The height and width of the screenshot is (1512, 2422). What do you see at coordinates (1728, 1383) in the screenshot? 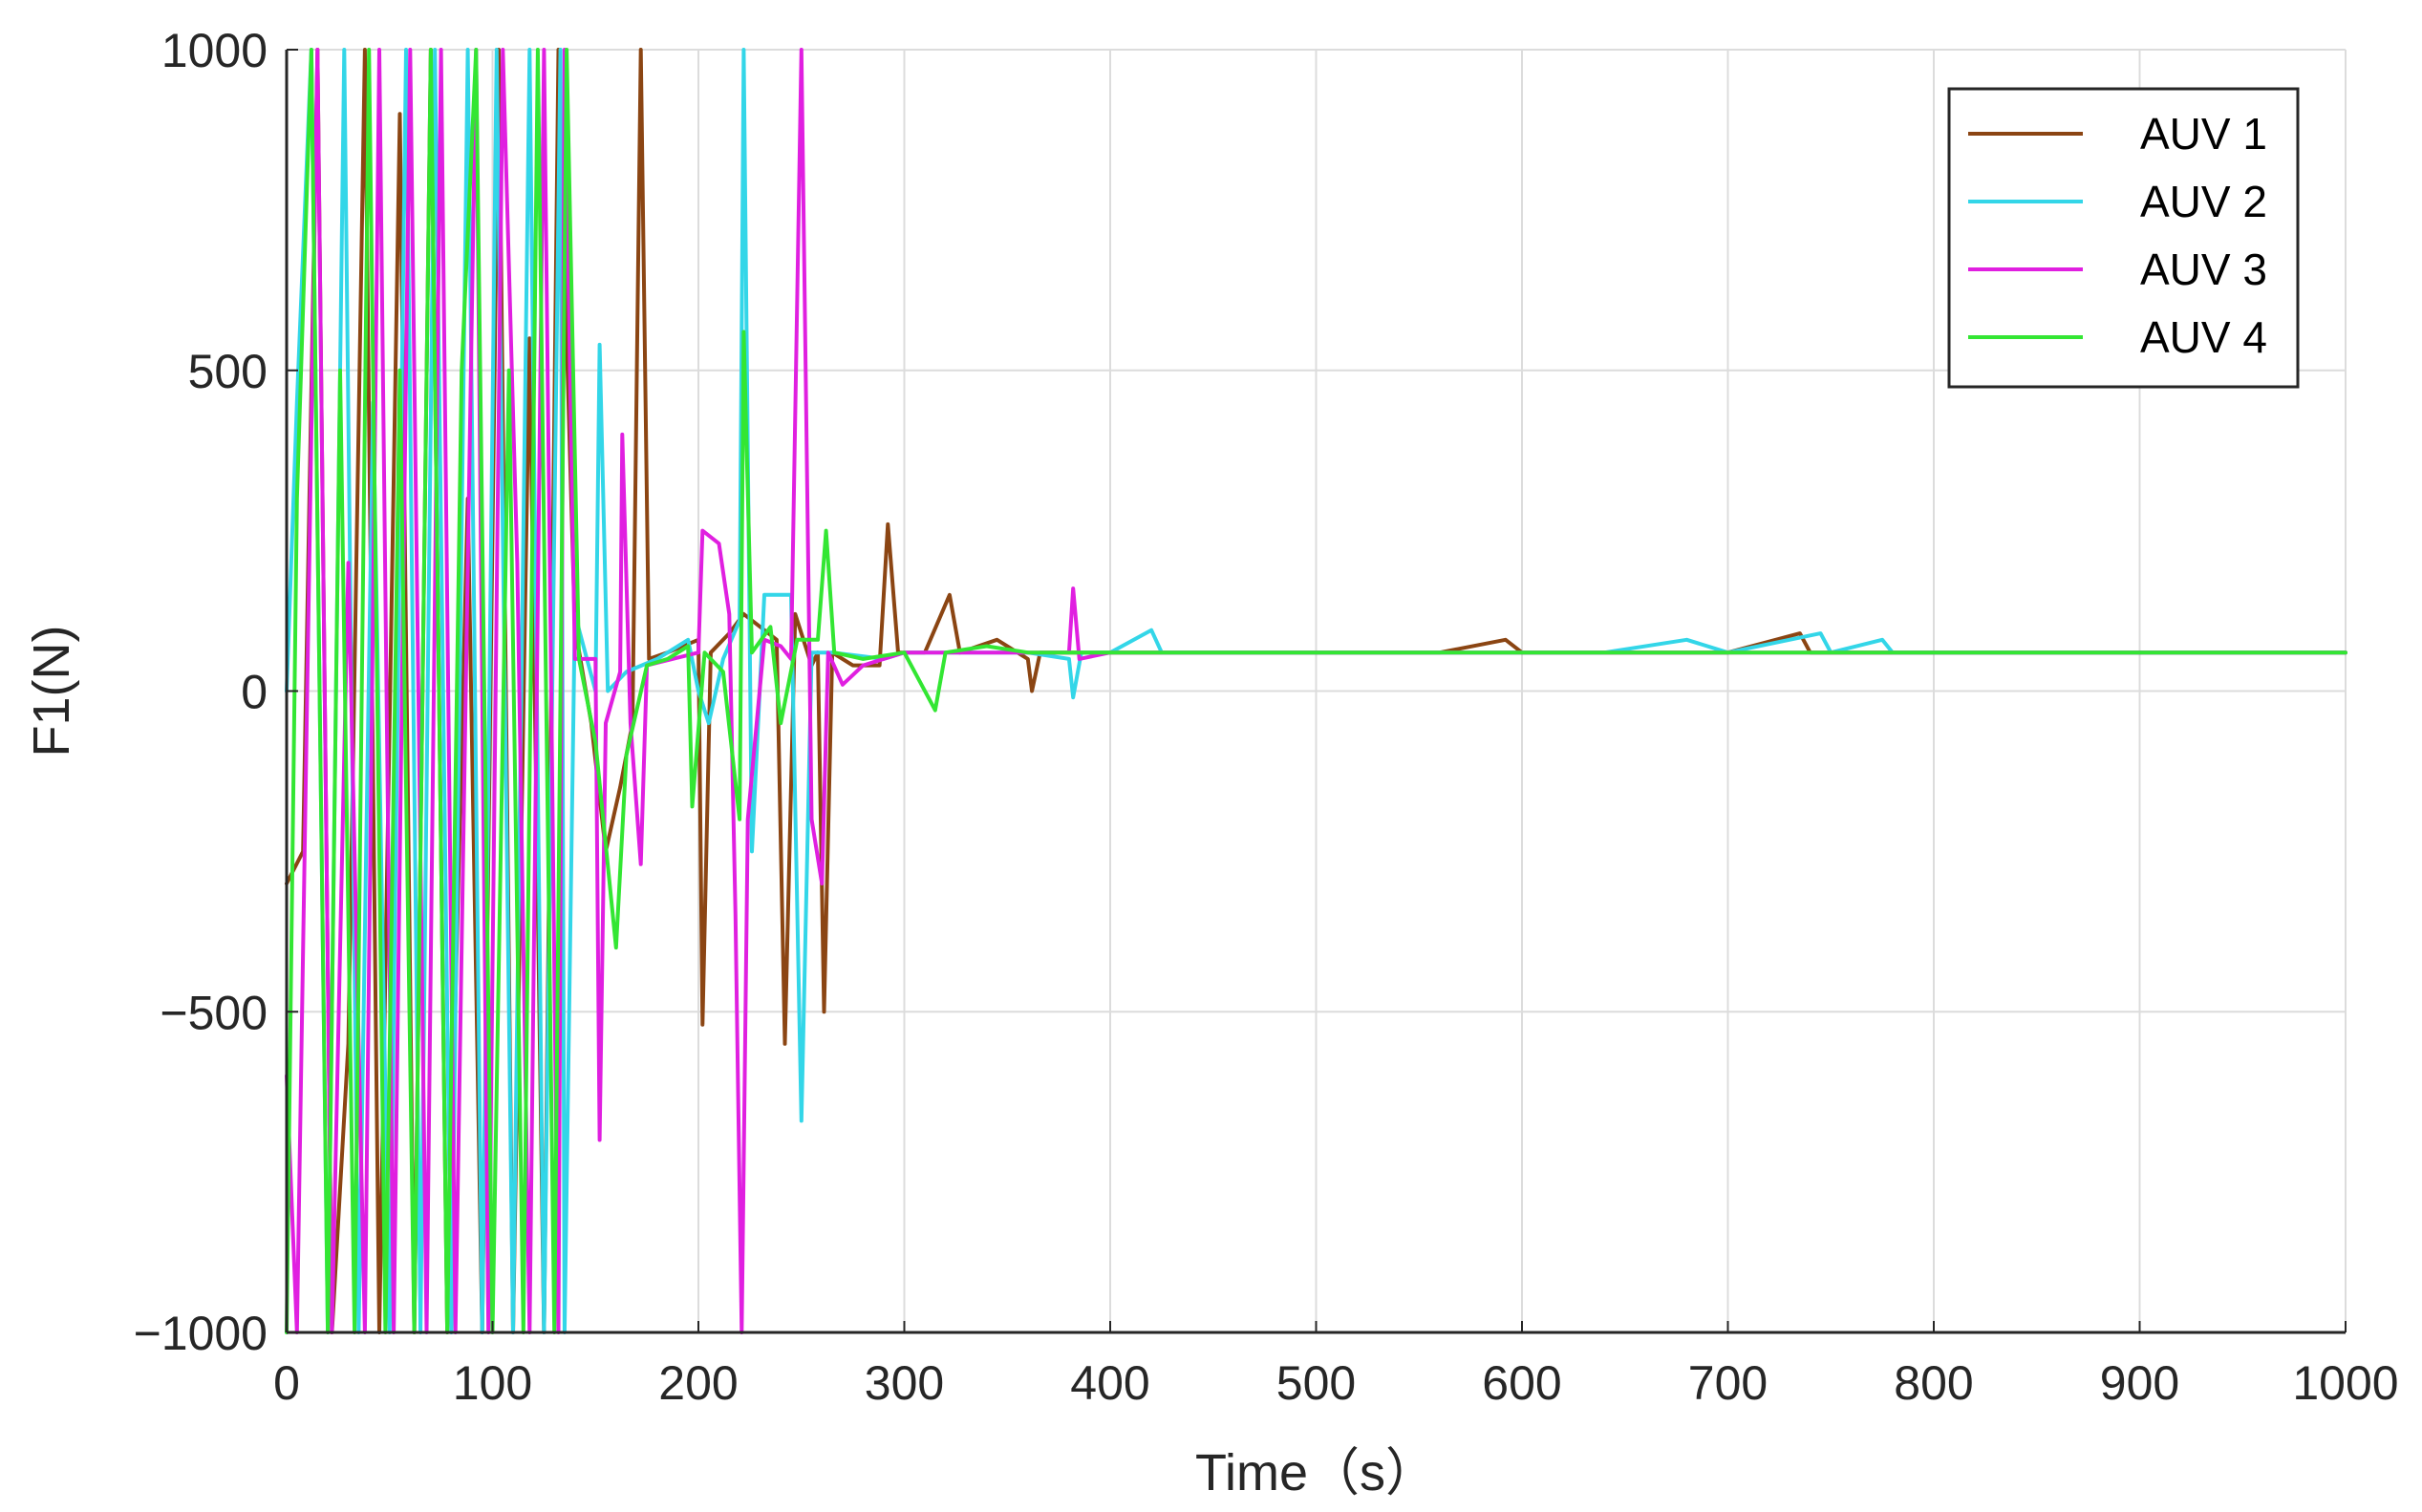
I see `x-tick-label: 700` at bounding box center [1728, 1383].